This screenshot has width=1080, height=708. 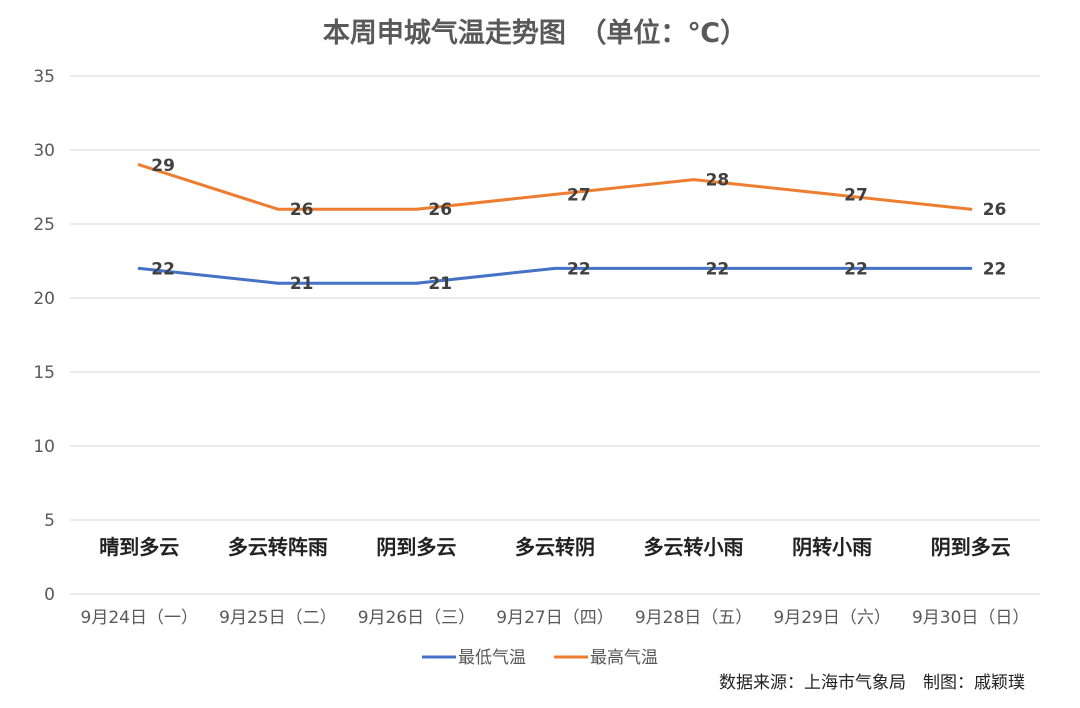 What do you see at coordinates (44, 77) in the screenshot?
I see `y-tick-label: 35` at bounding box center [44, 77].